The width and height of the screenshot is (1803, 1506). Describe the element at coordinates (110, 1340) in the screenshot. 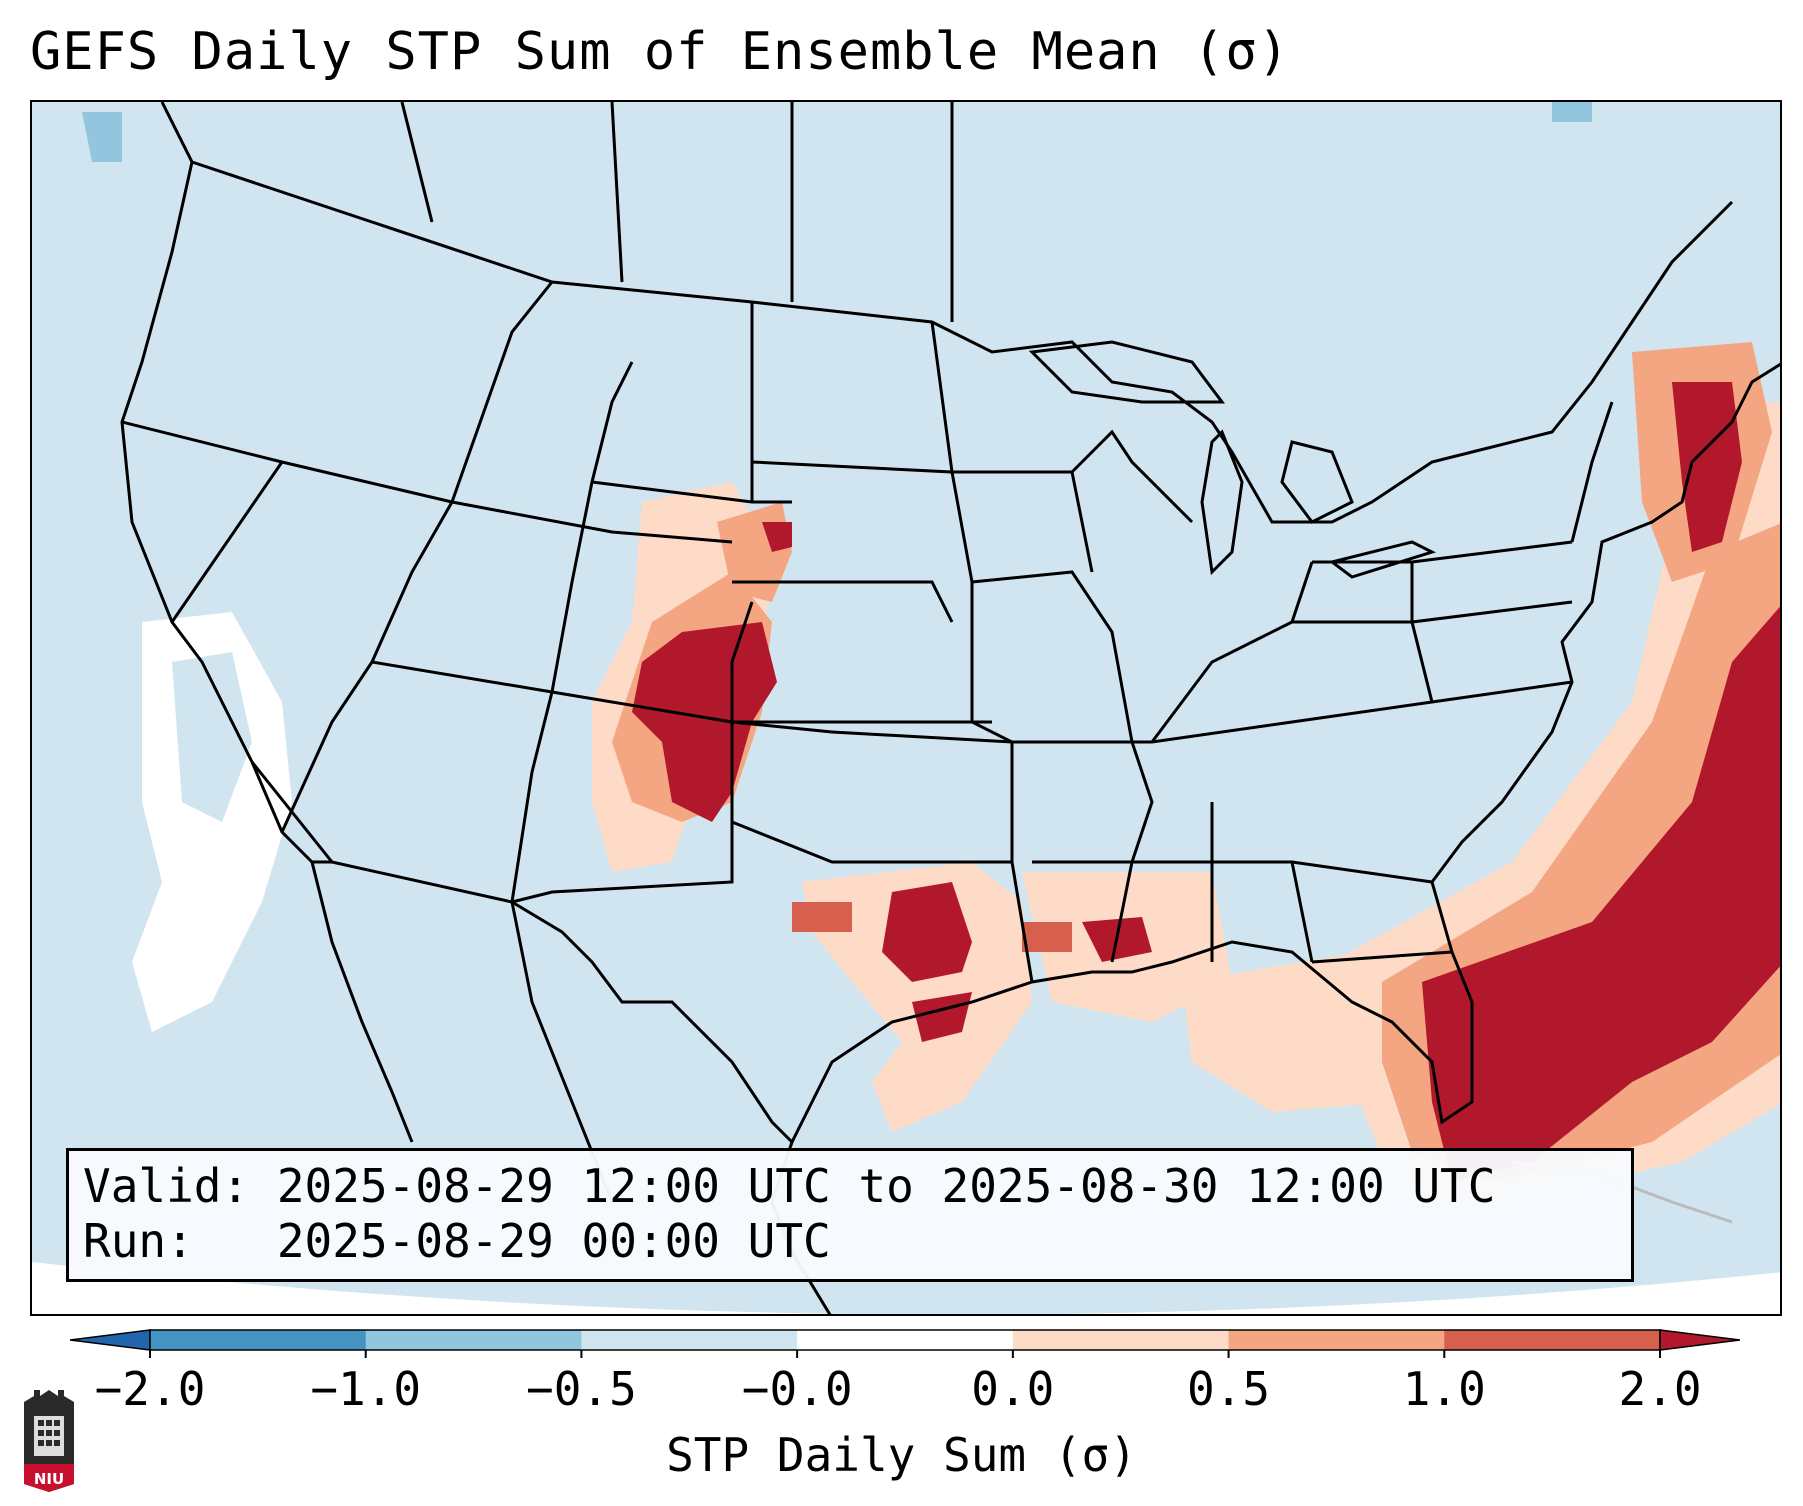

I see `colorbar-extend-low` at that location.